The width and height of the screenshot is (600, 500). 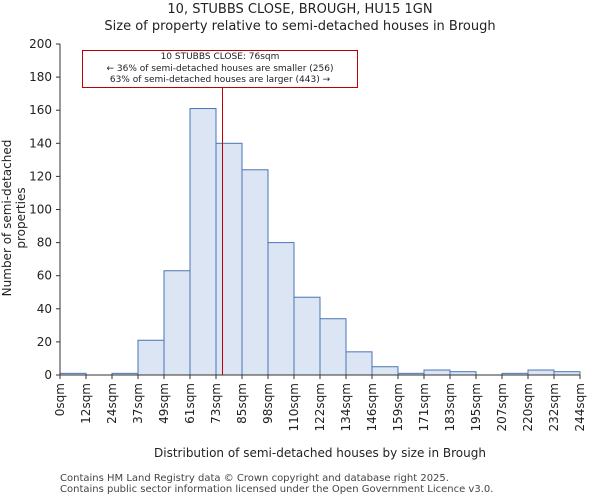 What do you see at coordinates (40, 110) in the screenshot?
I see `y-tick-label: 160` at bounding box center [40, 110].